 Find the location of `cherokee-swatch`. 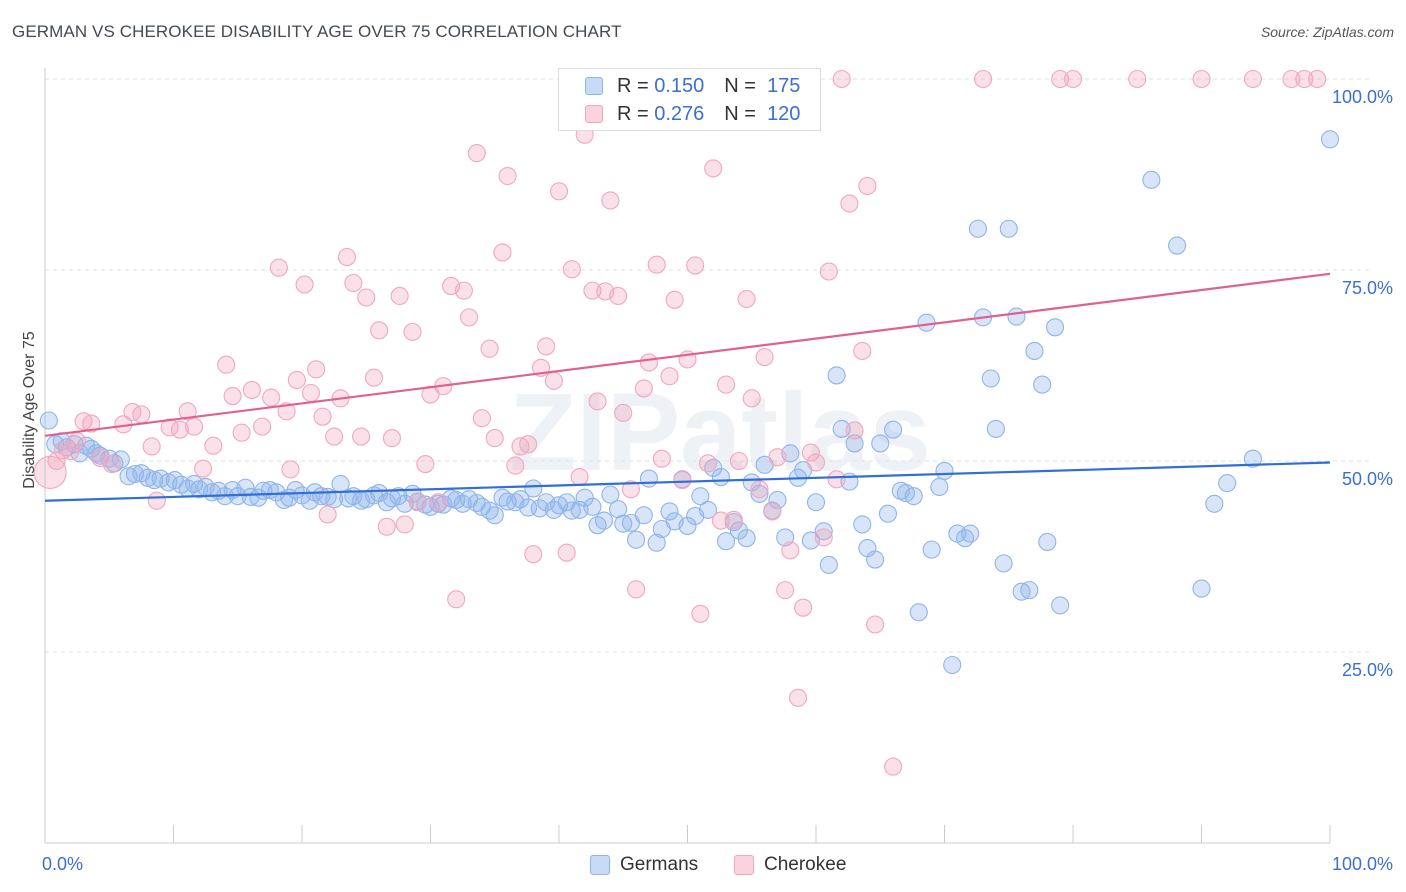

cherokee-swatch is located at coordinates (594, 114).